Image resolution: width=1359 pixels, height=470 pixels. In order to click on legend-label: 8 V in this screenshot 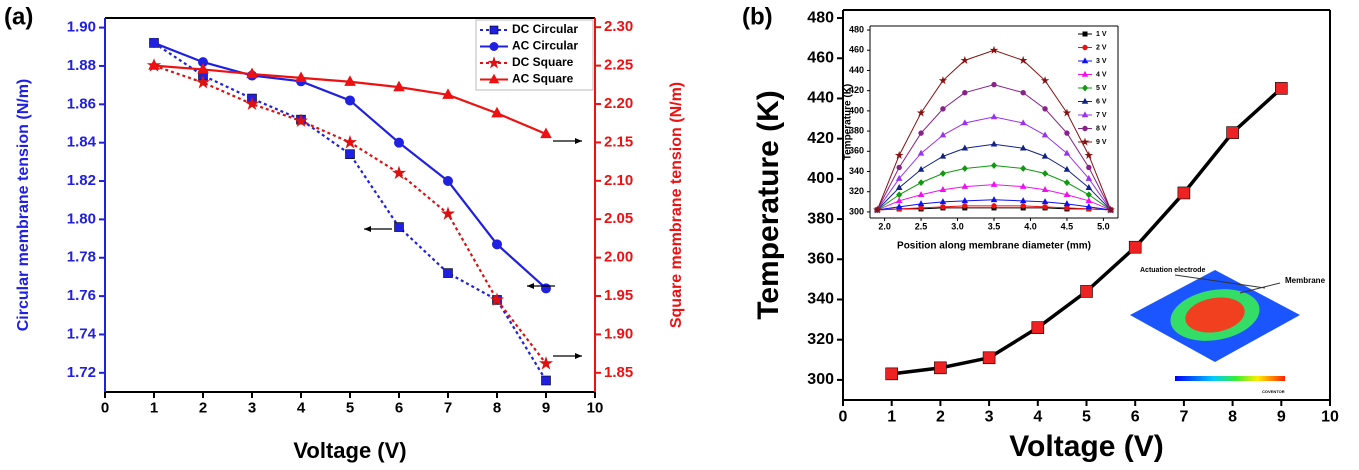, I will do `click(1101, 128)`.